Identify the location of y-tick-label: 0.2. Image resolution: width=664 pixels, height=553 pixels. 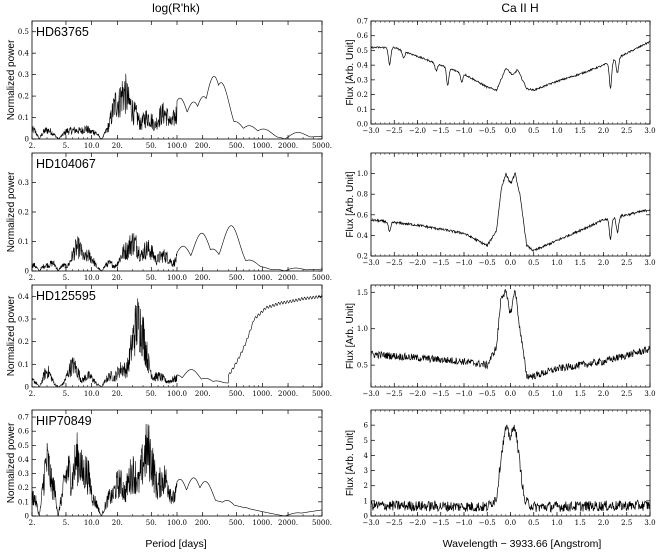
(23, 488).